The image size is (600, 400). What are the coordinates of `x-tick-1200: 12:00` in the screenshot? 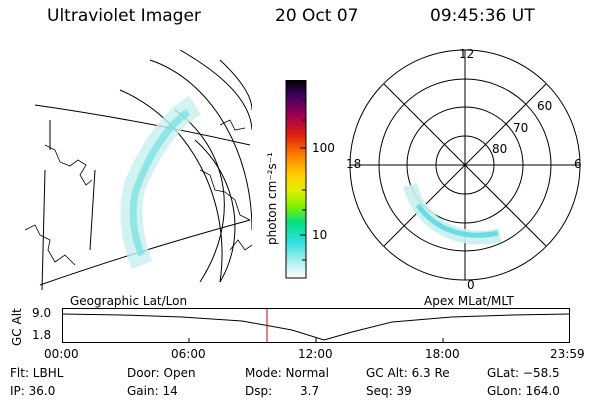 It's located at (315, 354).